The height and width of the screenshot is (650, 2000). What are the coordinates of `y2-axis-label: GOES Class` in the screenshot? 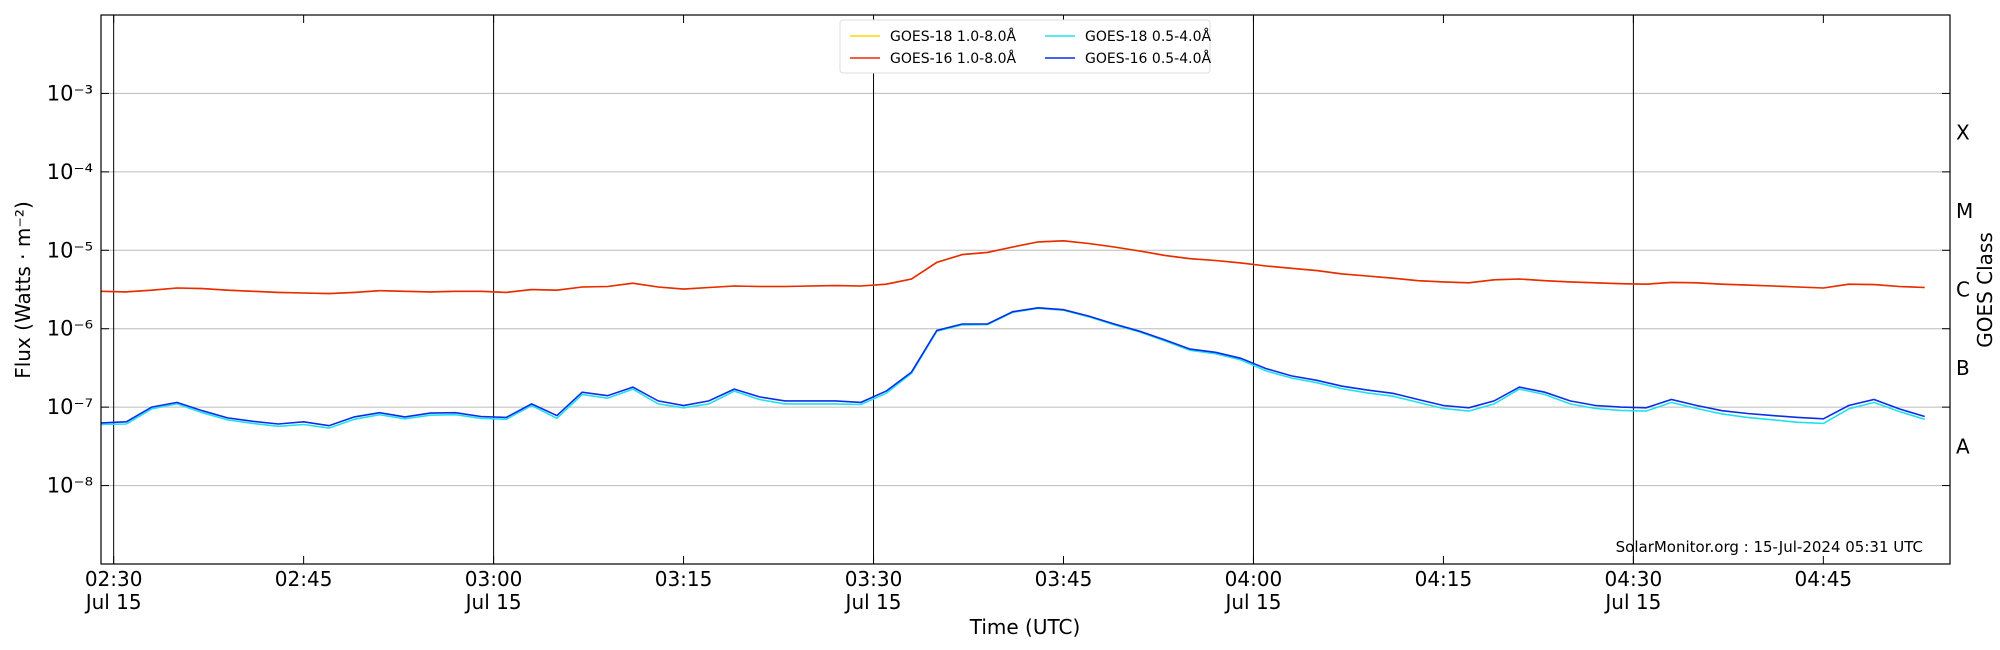 It's located at (1985, 290).